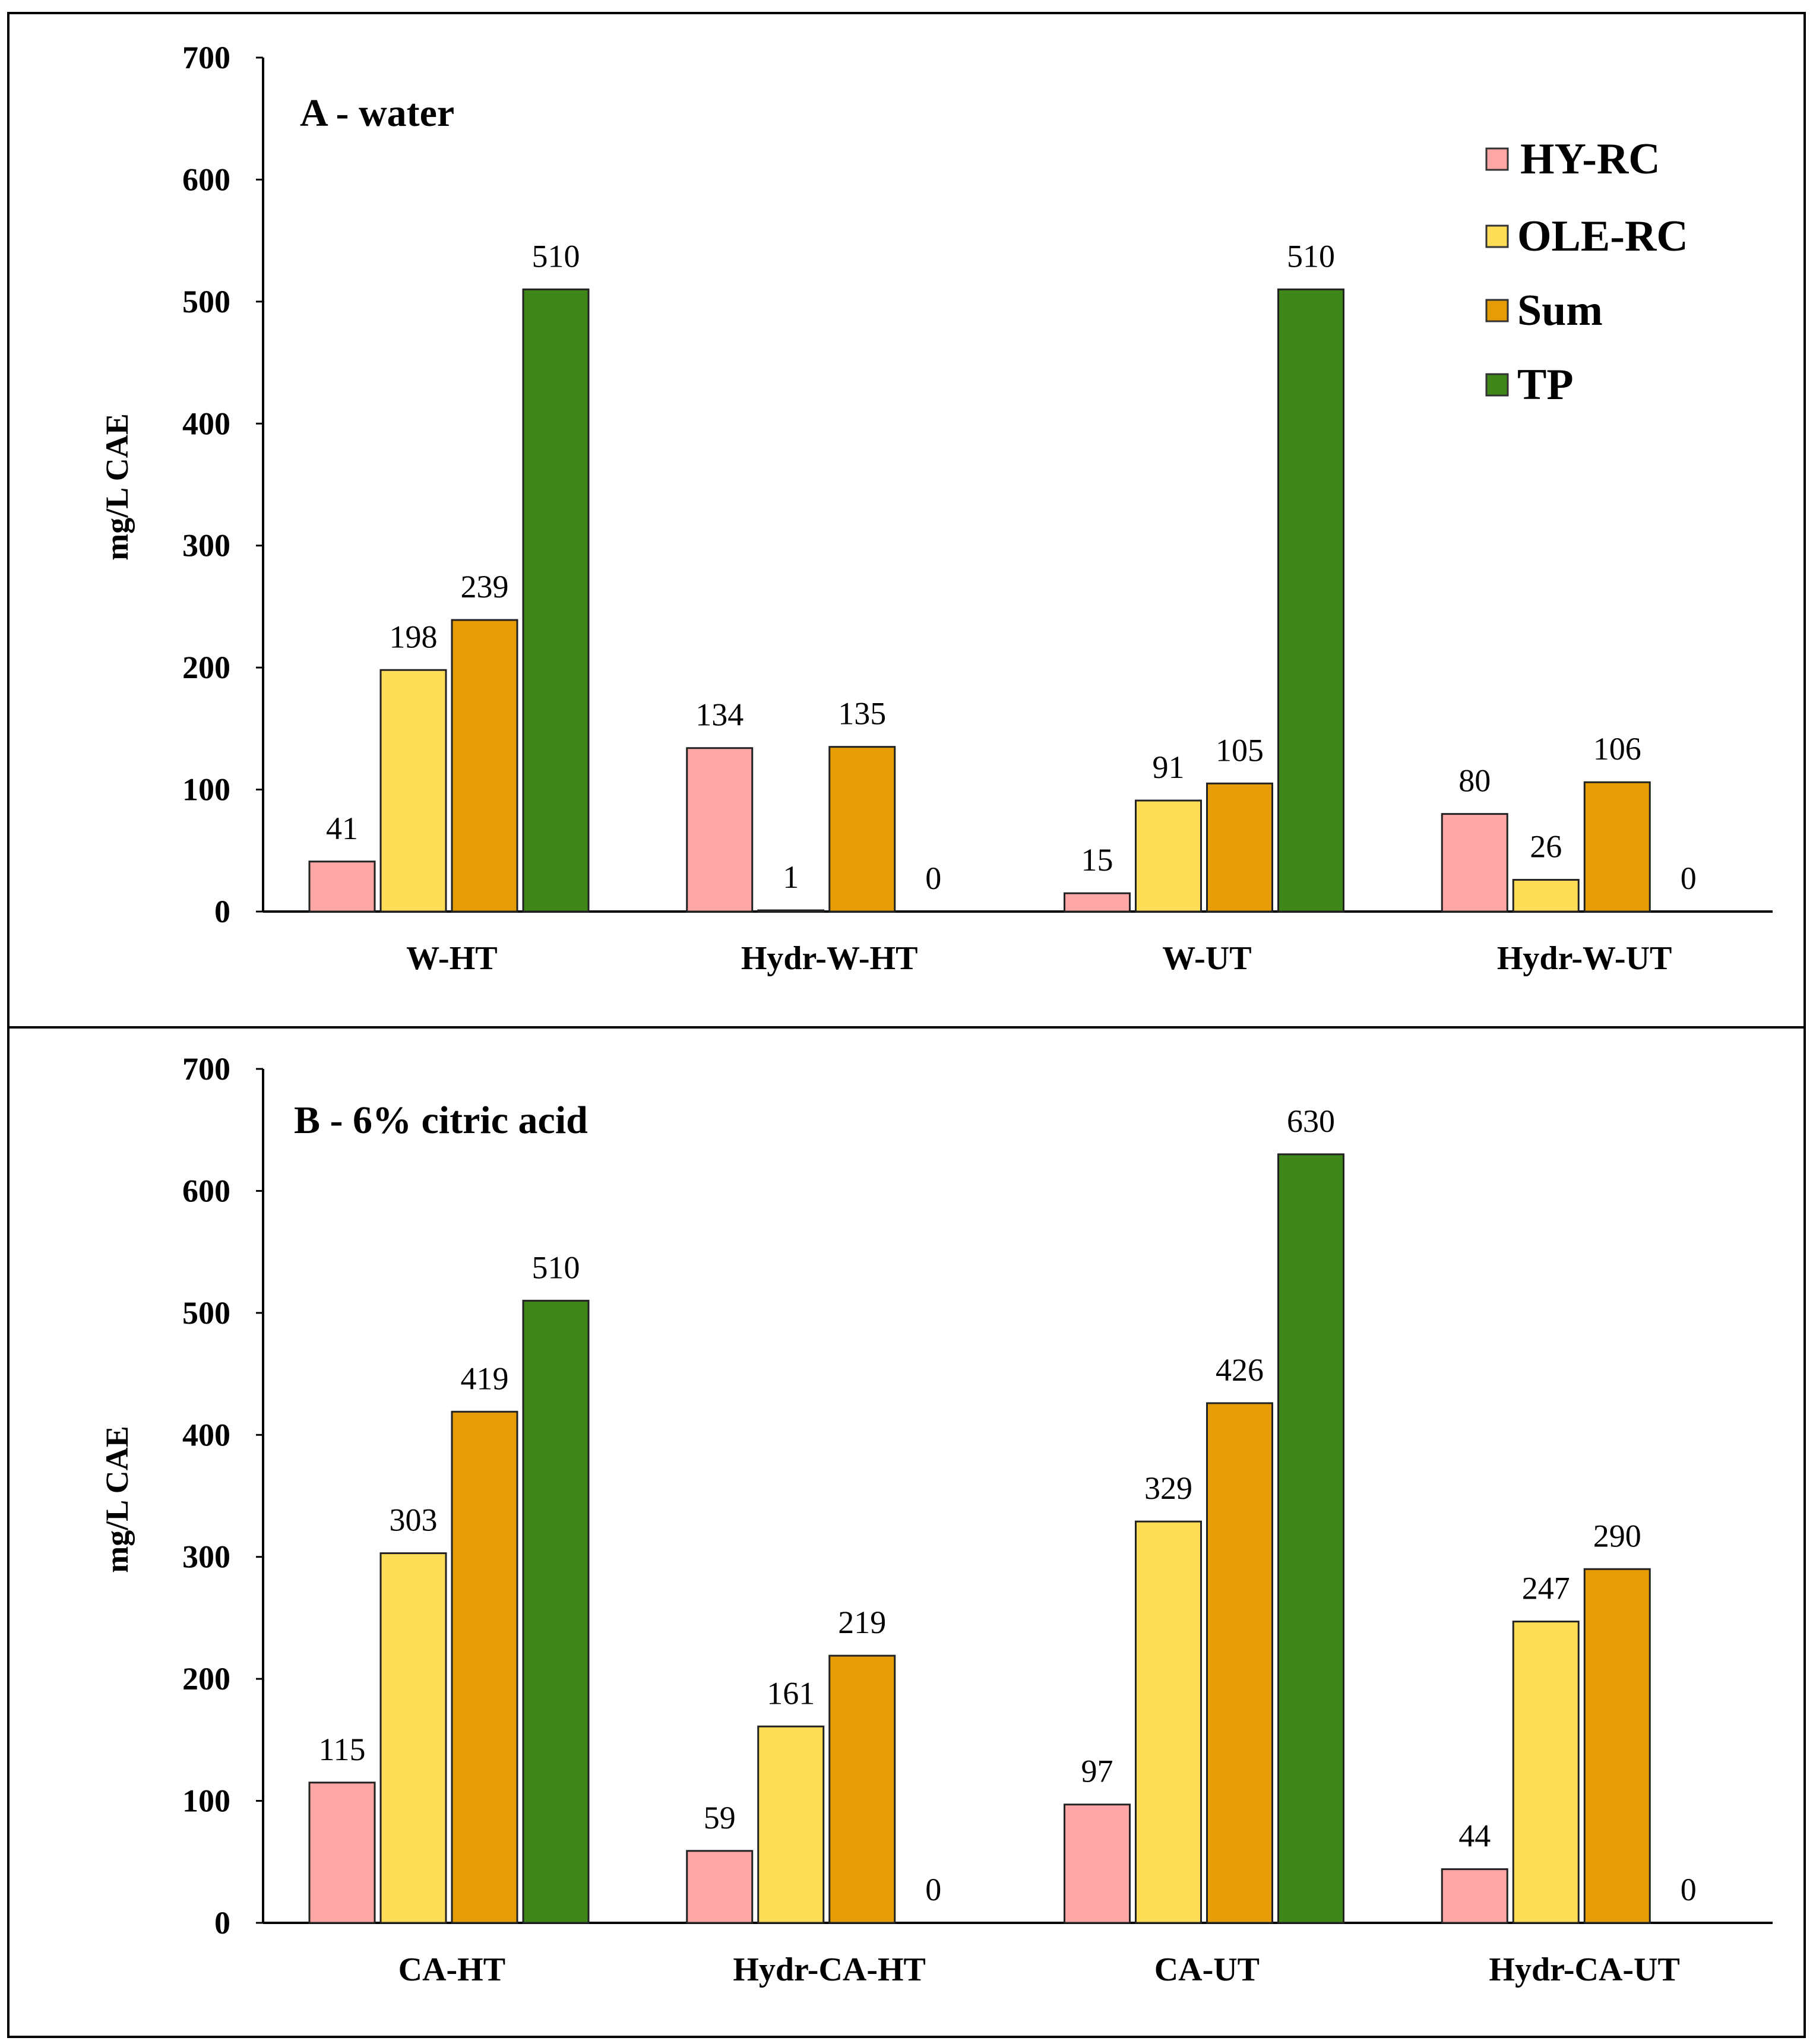 Image resolution: width=1813 pixels, height=2044 pixels. I want to click on data-label-hy-rc-hydr-ca-ut: 44, so click(1474, 1836).